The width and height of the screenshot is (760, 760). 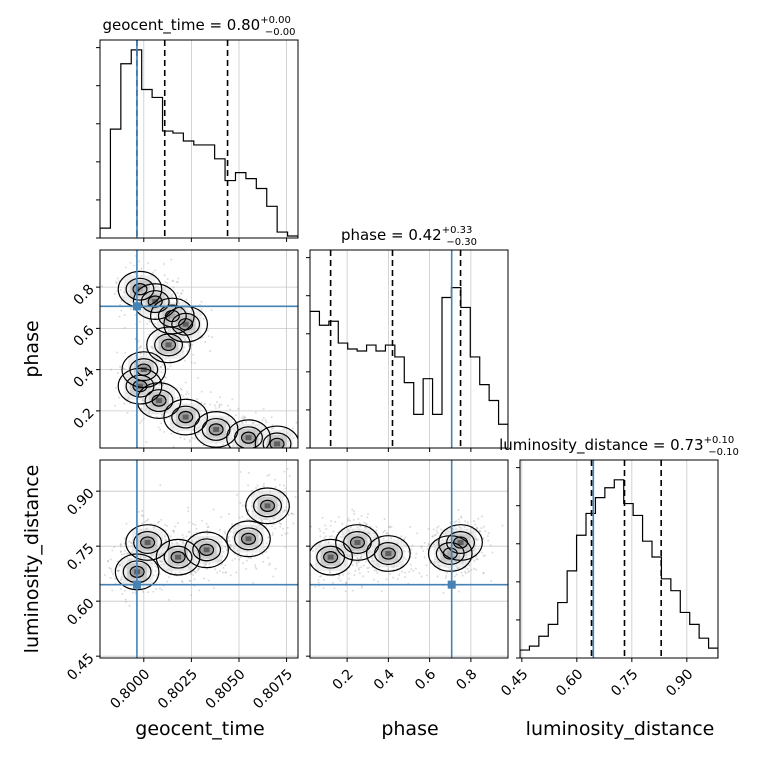 I want to click on density-cell, so click(x=248, y=438).